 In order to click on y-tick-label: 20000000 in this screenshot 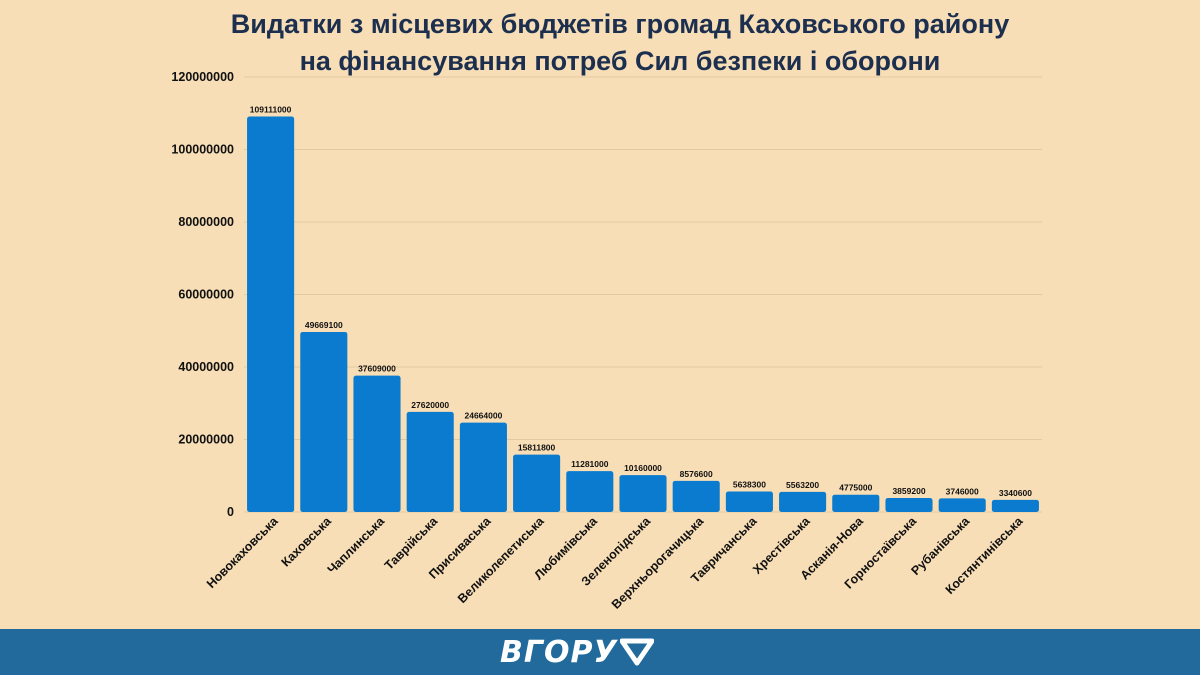, I will do `click(206, 440)`.